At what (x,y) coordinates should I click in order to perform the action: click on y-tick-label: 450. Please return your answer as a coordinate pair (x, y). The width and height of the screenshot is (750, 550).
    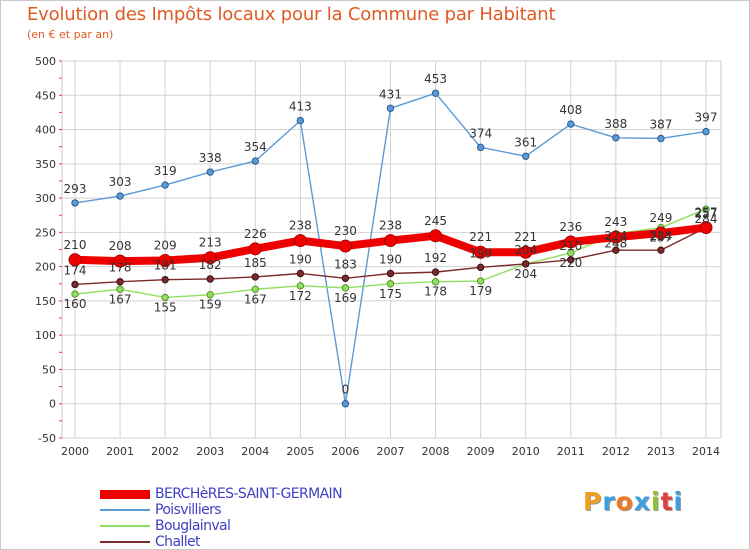
    Looking at the image, I should click on (45, 95).